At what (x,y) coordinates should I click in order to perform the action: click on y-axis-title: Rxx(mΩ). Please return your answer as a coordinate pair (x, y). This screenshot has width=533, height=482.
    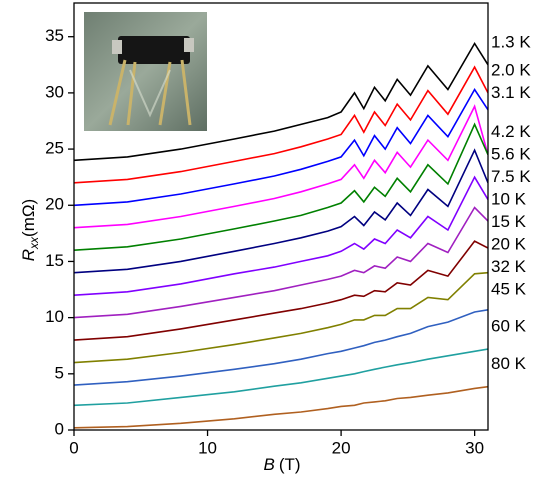
    Looking at the image, I should click on (30, 230).